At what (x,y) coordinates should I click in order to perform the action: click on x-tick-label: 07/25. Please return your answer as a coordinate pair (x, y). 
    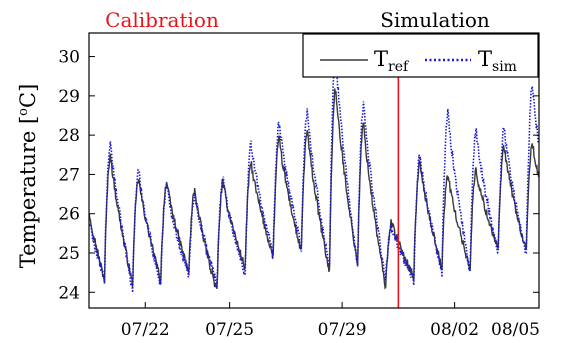
    Looking at the image, I should click on (229, 330).